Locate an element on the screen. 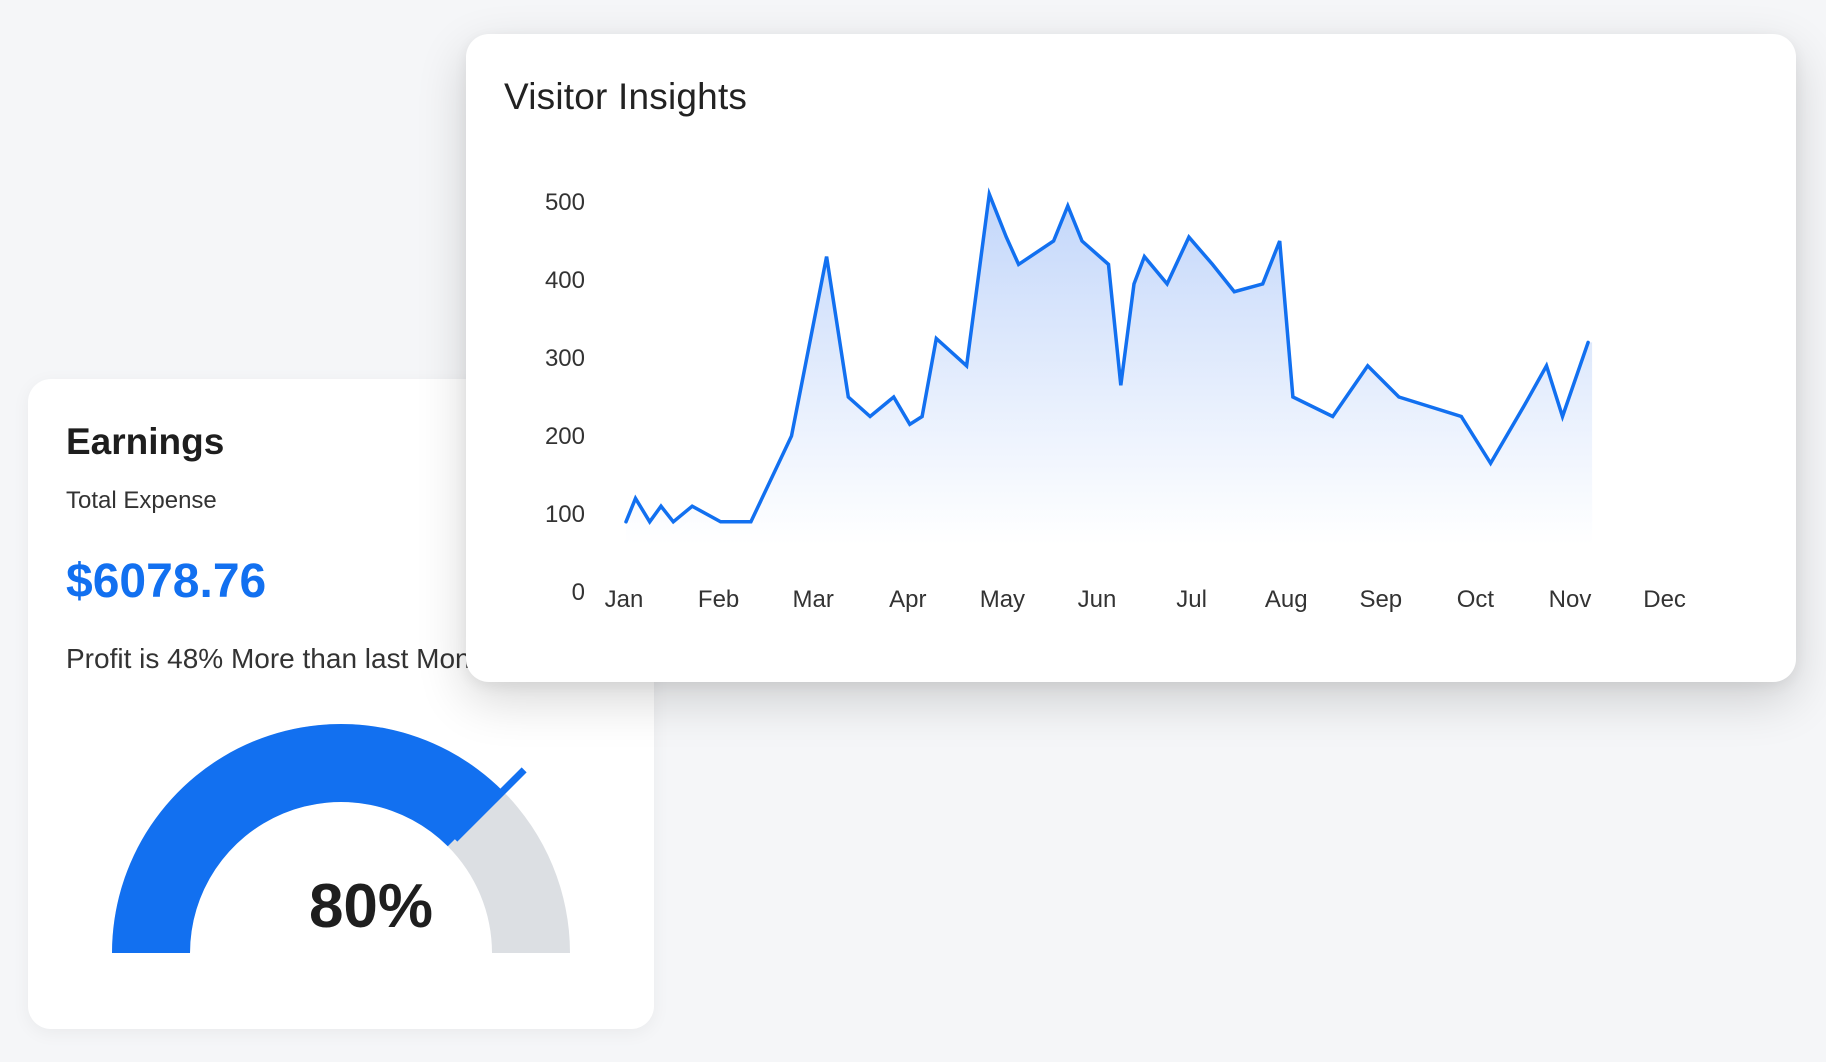  profit-gauge is located at coordinates (341, 838).